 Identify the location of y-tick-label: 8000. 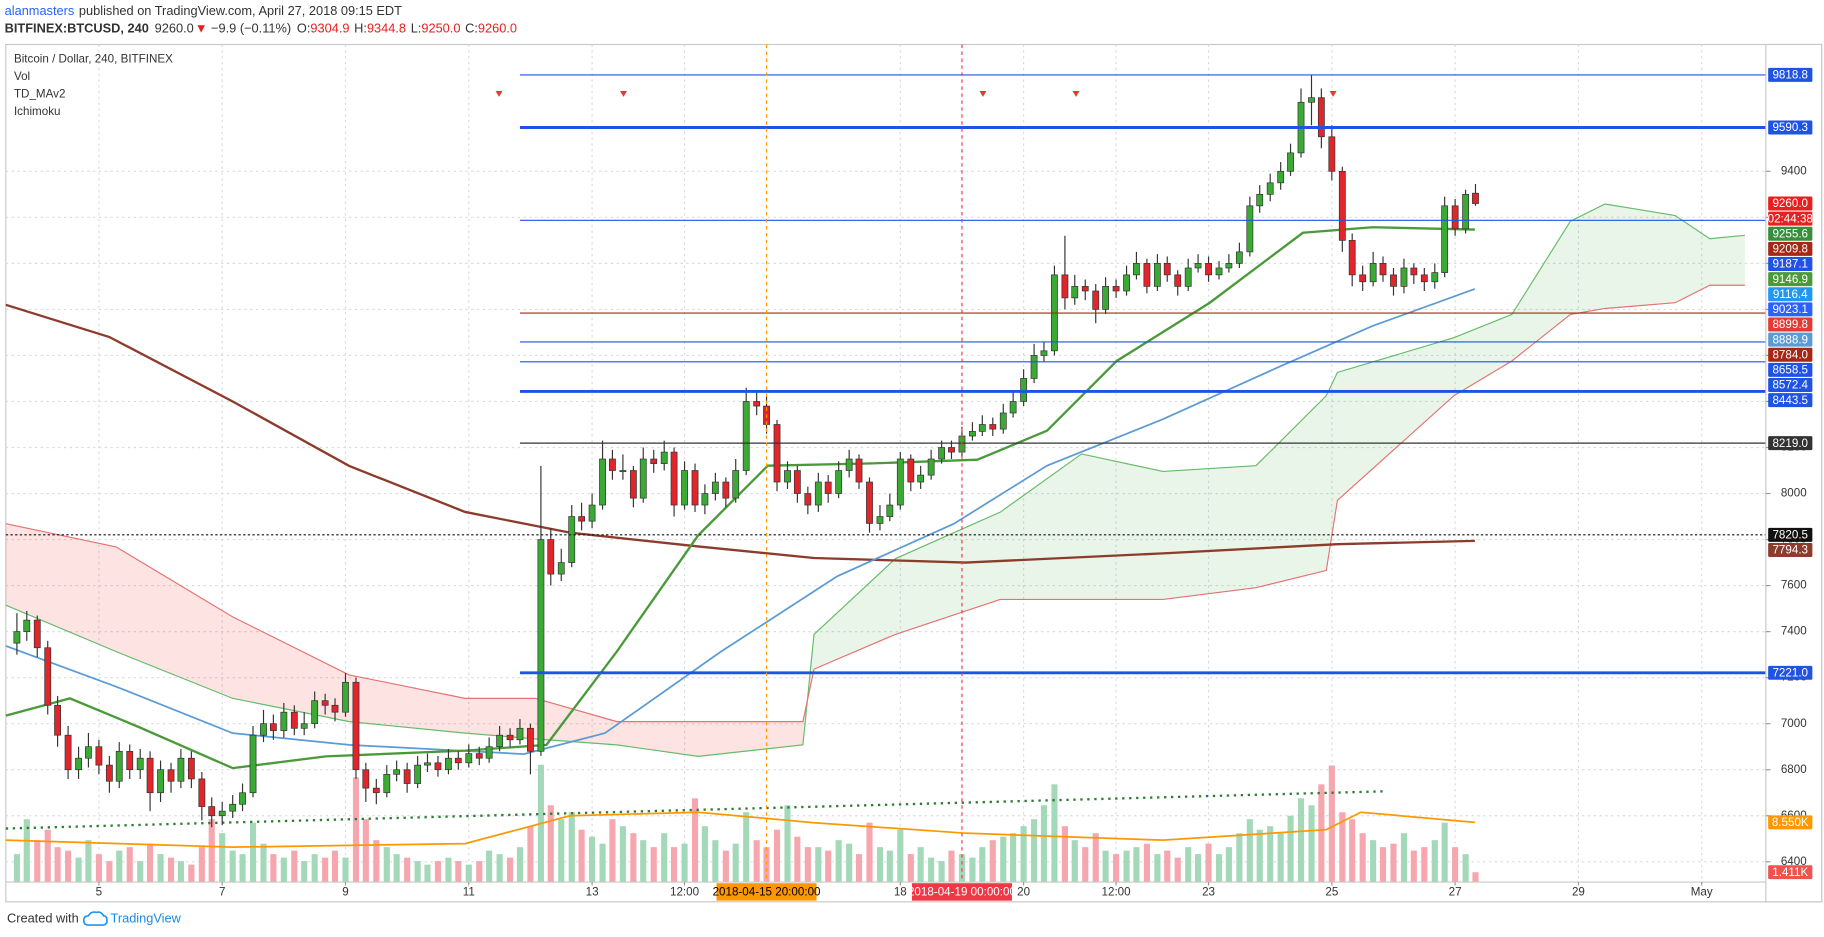
(1794, 493).